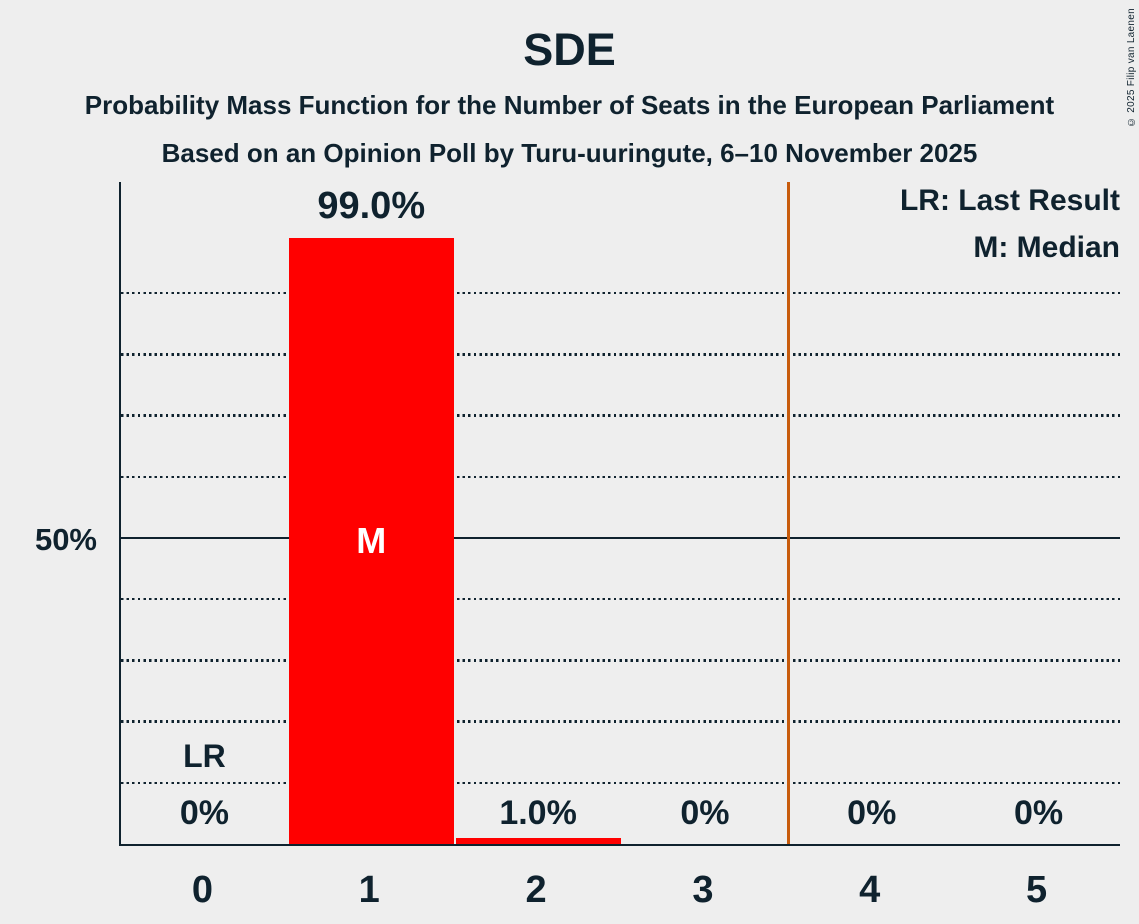  I want to click on bar-seats-1: M, so click(371, 541).